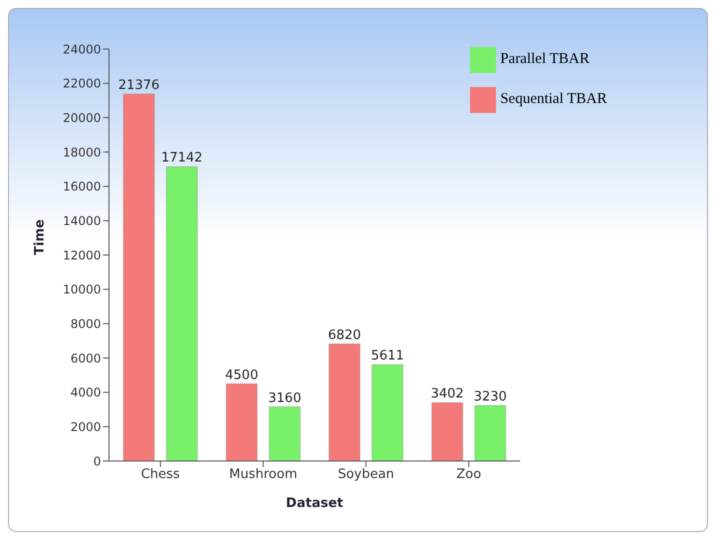 This screenshot has width=714, height=538. Describe the element at coordinates (241, 375) in the screenshot. I see `data-label: 4500` at that location.